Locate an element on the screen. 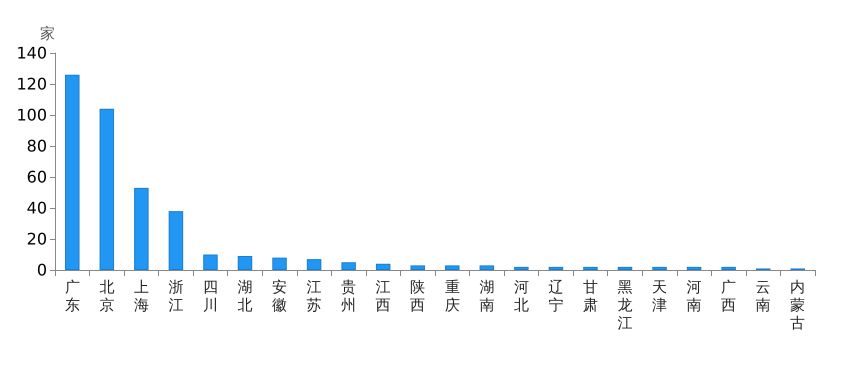 The height and width of the screenshot is (375, 865). x-tick-label: 河南 is located at coordinates (694, 296).